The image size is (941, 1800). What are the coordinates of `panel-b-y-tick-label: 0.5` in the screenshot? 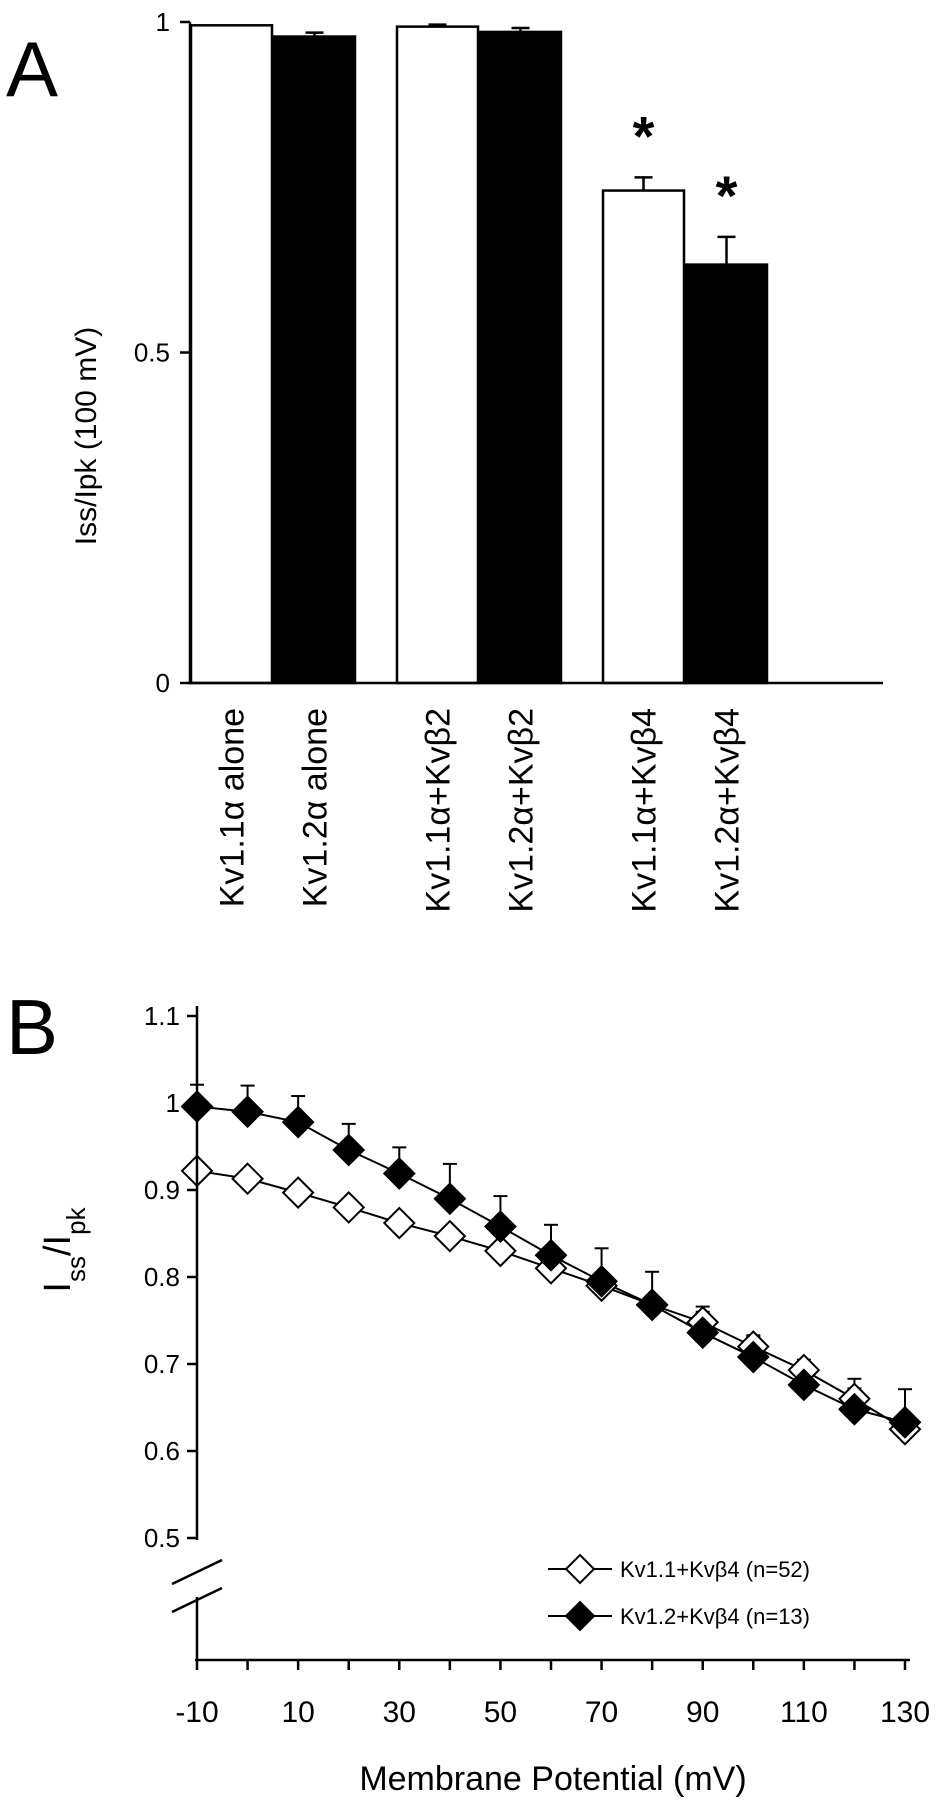 It's located at (162, 1538).